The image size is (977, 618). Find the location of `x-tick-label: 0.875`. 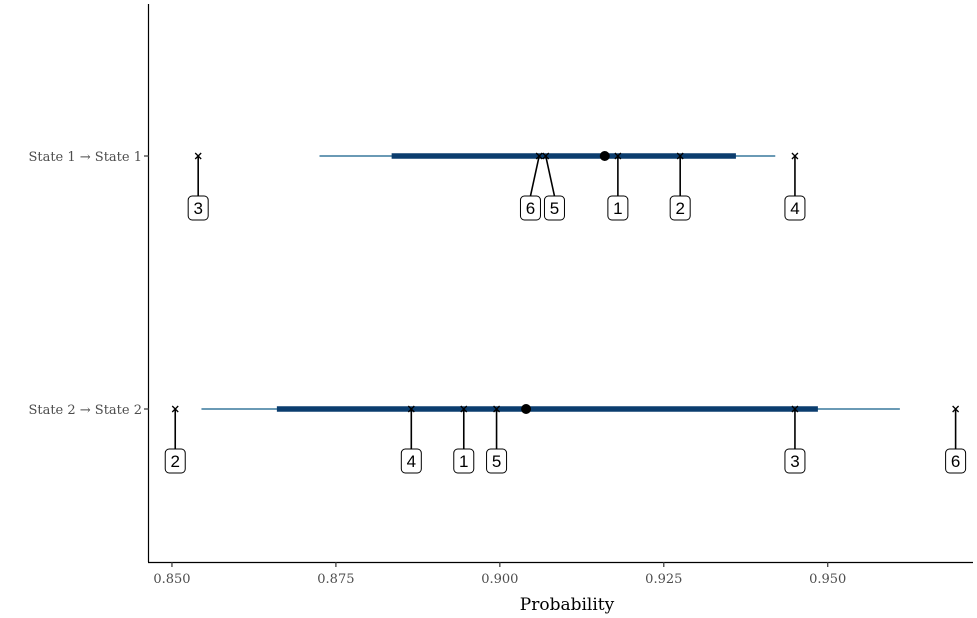

x-tick-label: 0.875 is located at coordinates (335, 579).